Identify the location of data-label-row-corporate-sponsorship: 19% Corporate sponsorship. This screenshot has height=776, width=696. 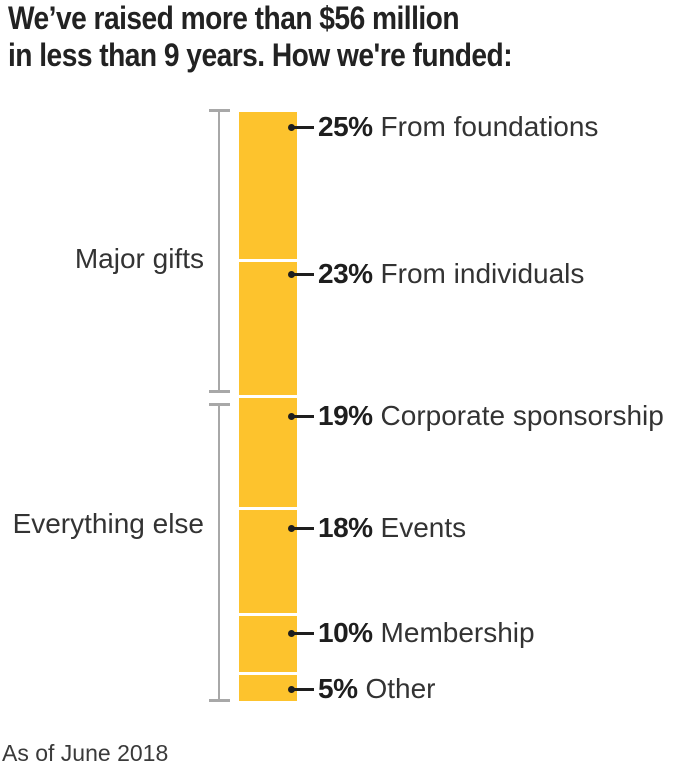
(476, 415).